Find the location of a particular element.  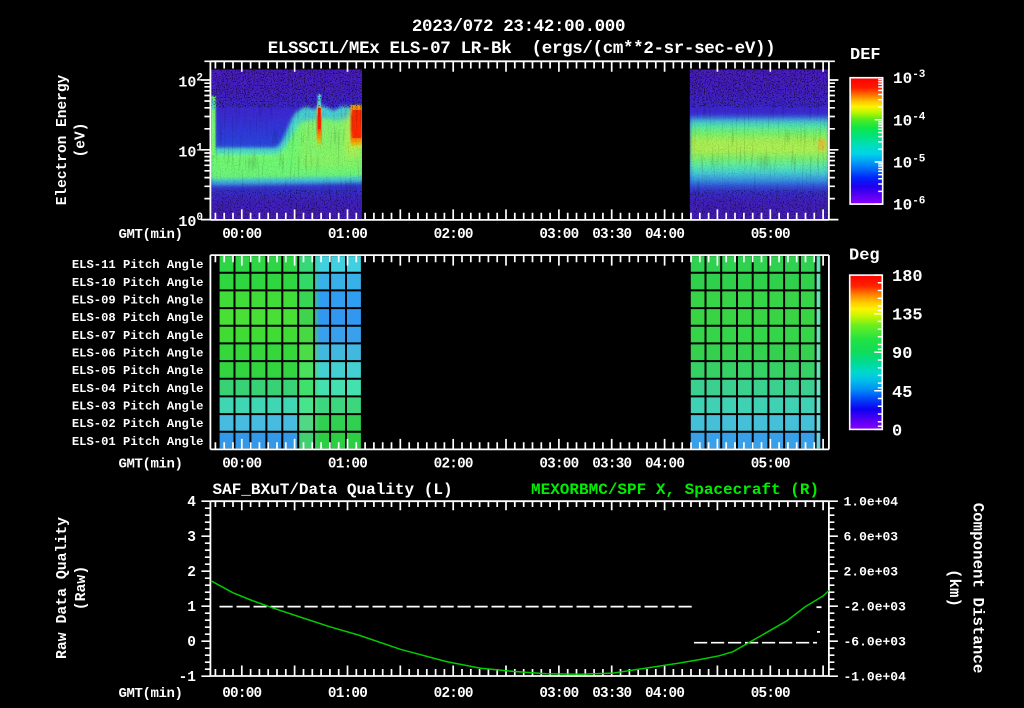

svg-text: -1.0e+04 is located at coordinates (875, 677).